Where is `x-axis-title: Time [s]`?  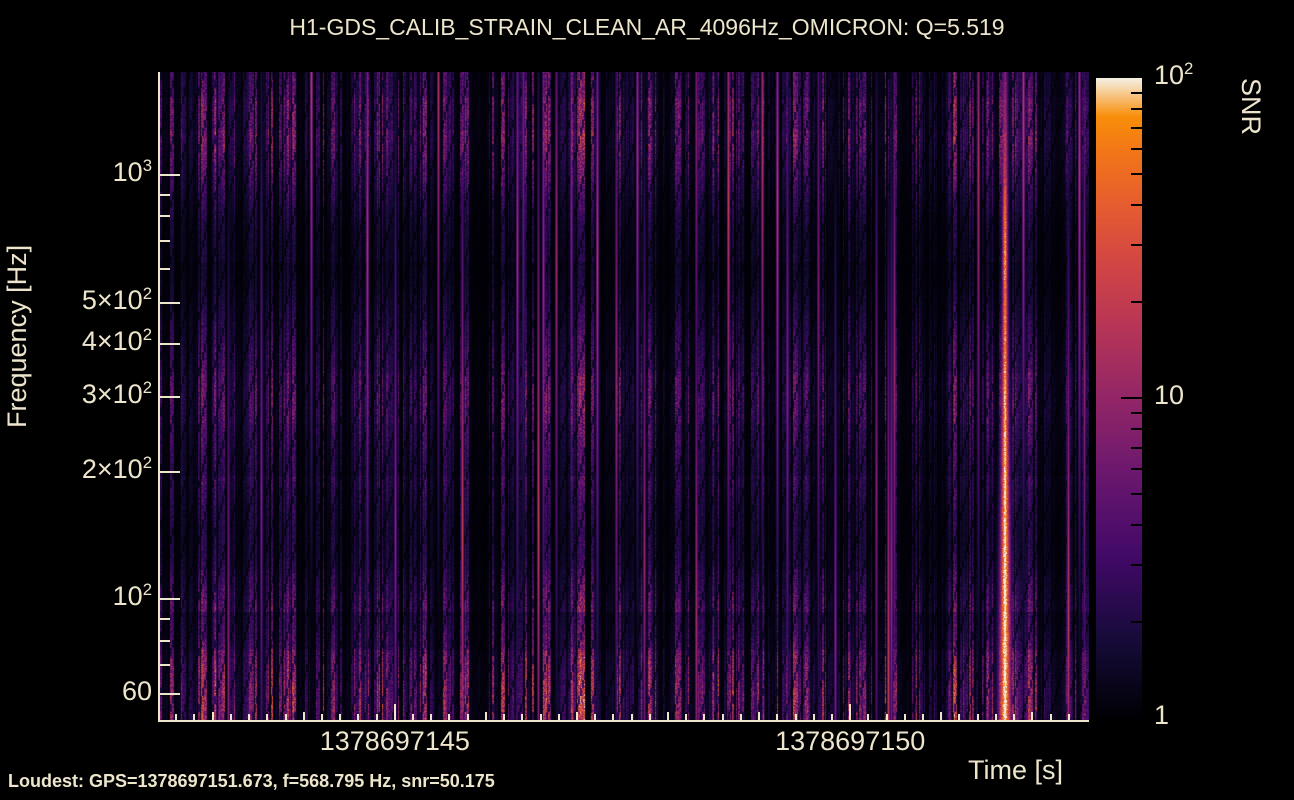 x-axis-title: Time [s] is located at coordinates (1016, 770).